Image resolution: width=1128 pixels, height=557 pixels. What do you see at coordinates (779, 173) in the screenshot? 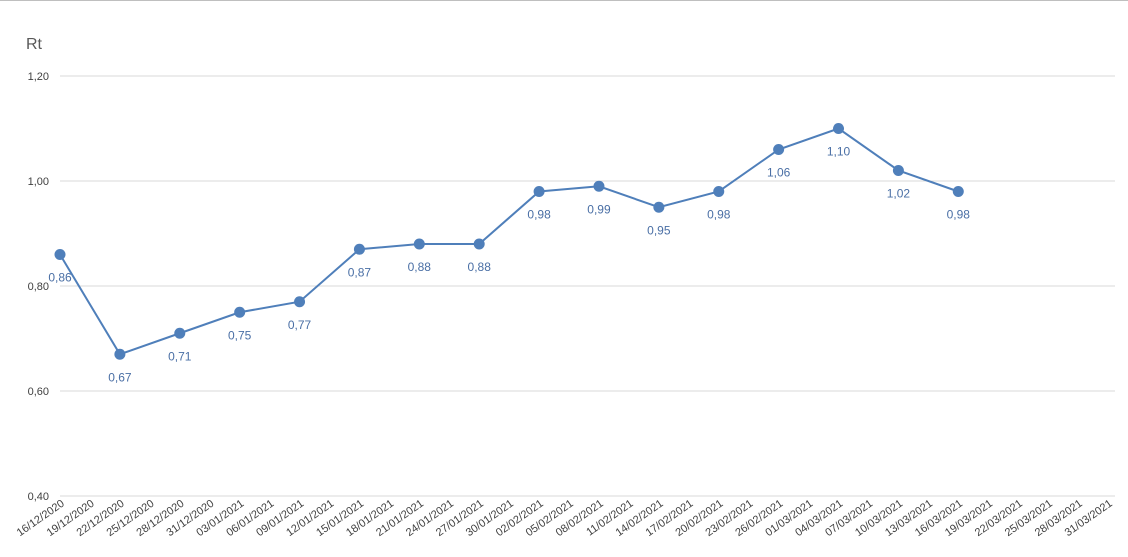
I see `data-label: 1,06` at bounding box center [779, 173].